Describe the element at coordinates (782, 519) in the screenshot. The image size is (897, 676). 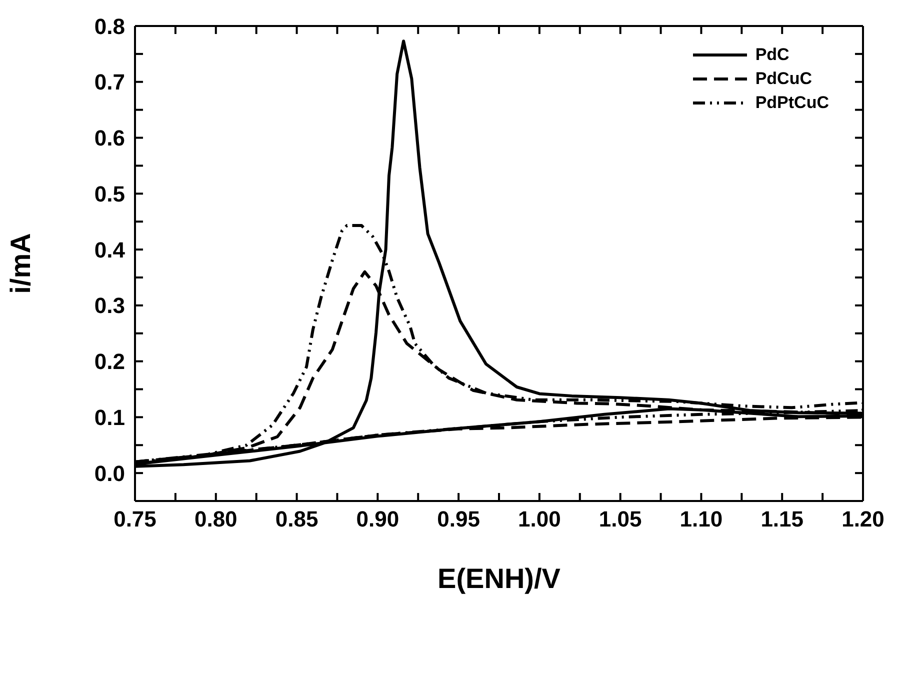
I see `x-tick-label: 1.15` at that location.